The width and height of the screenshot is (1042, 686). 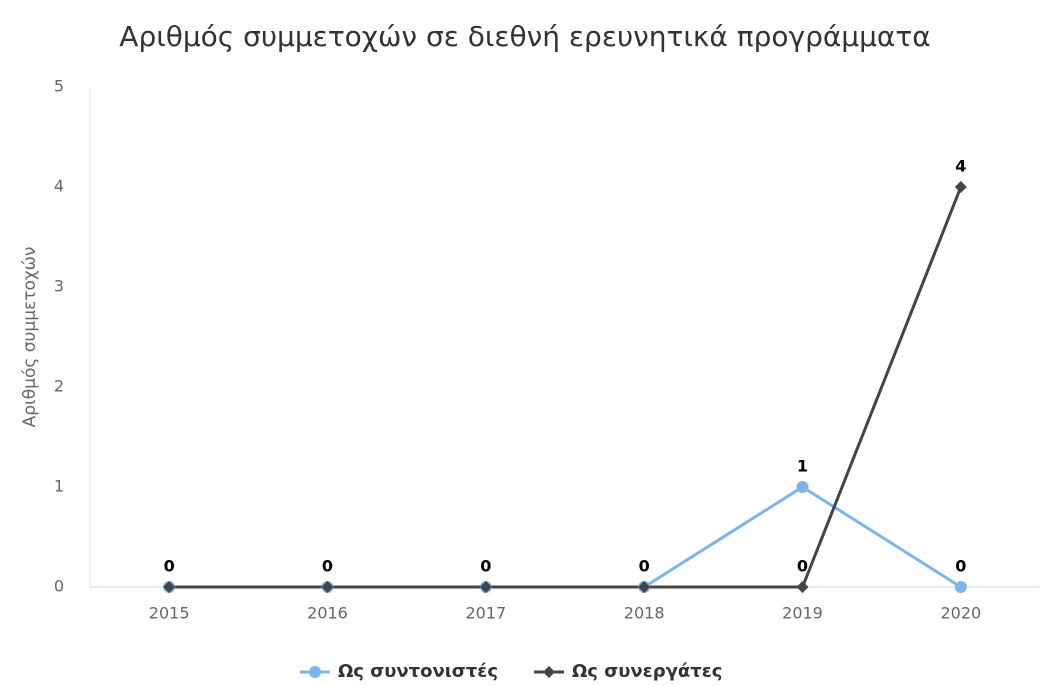 I want to click on legend-label: Ως συντονιστές, so click(x=418, y=671).